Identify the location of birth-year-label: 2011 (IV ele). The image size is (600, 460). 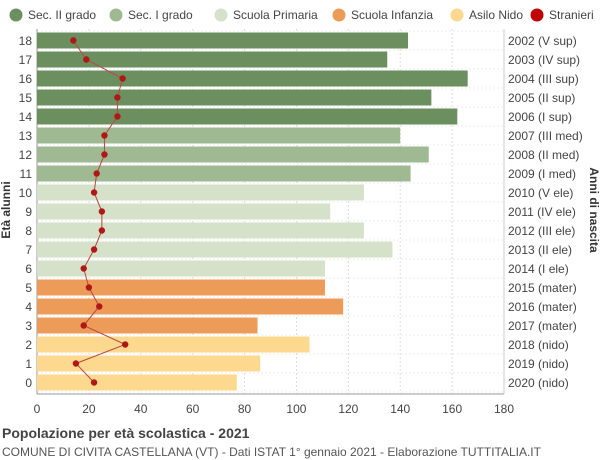
(542, 212).